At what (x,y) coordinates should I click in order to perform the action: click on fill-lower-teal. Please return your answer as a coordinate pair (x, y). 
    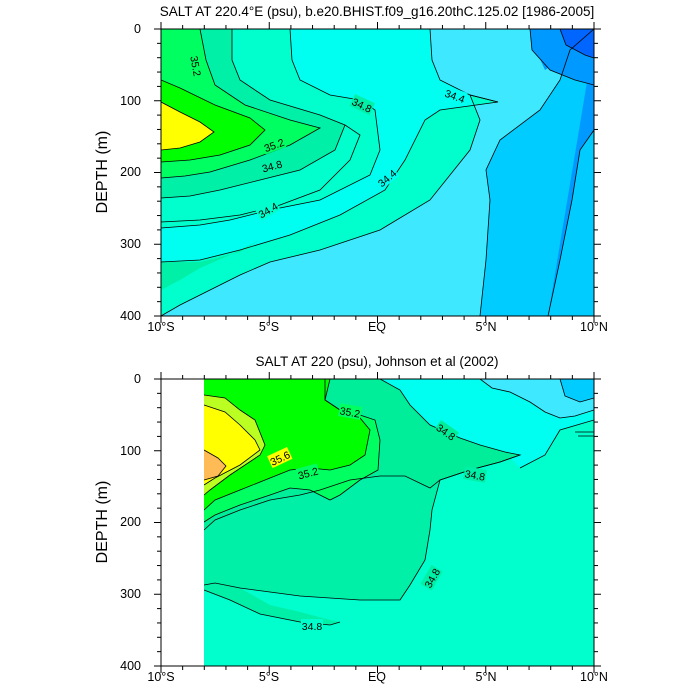
    Looking at the image, I should click on (260, 173).